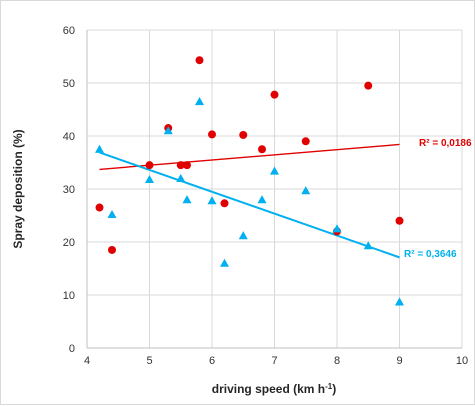 Image resolution: width=475 pixels, height=406 pixels. I want to click on x-tick-label: 8, so click(337, 361).